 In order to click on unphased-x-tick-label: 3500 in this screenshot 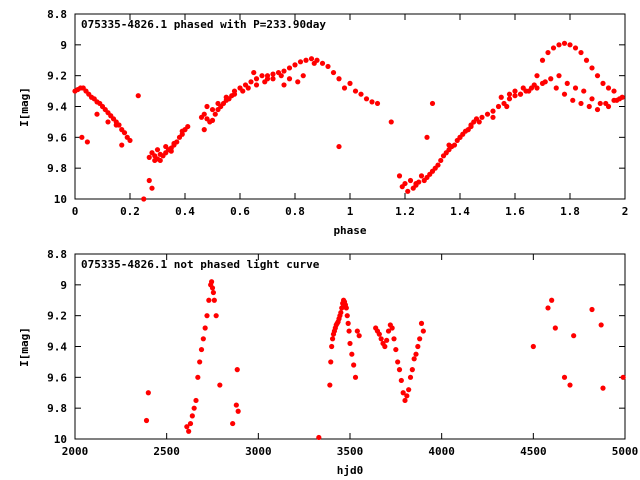, I will do `click(350, 451)`.